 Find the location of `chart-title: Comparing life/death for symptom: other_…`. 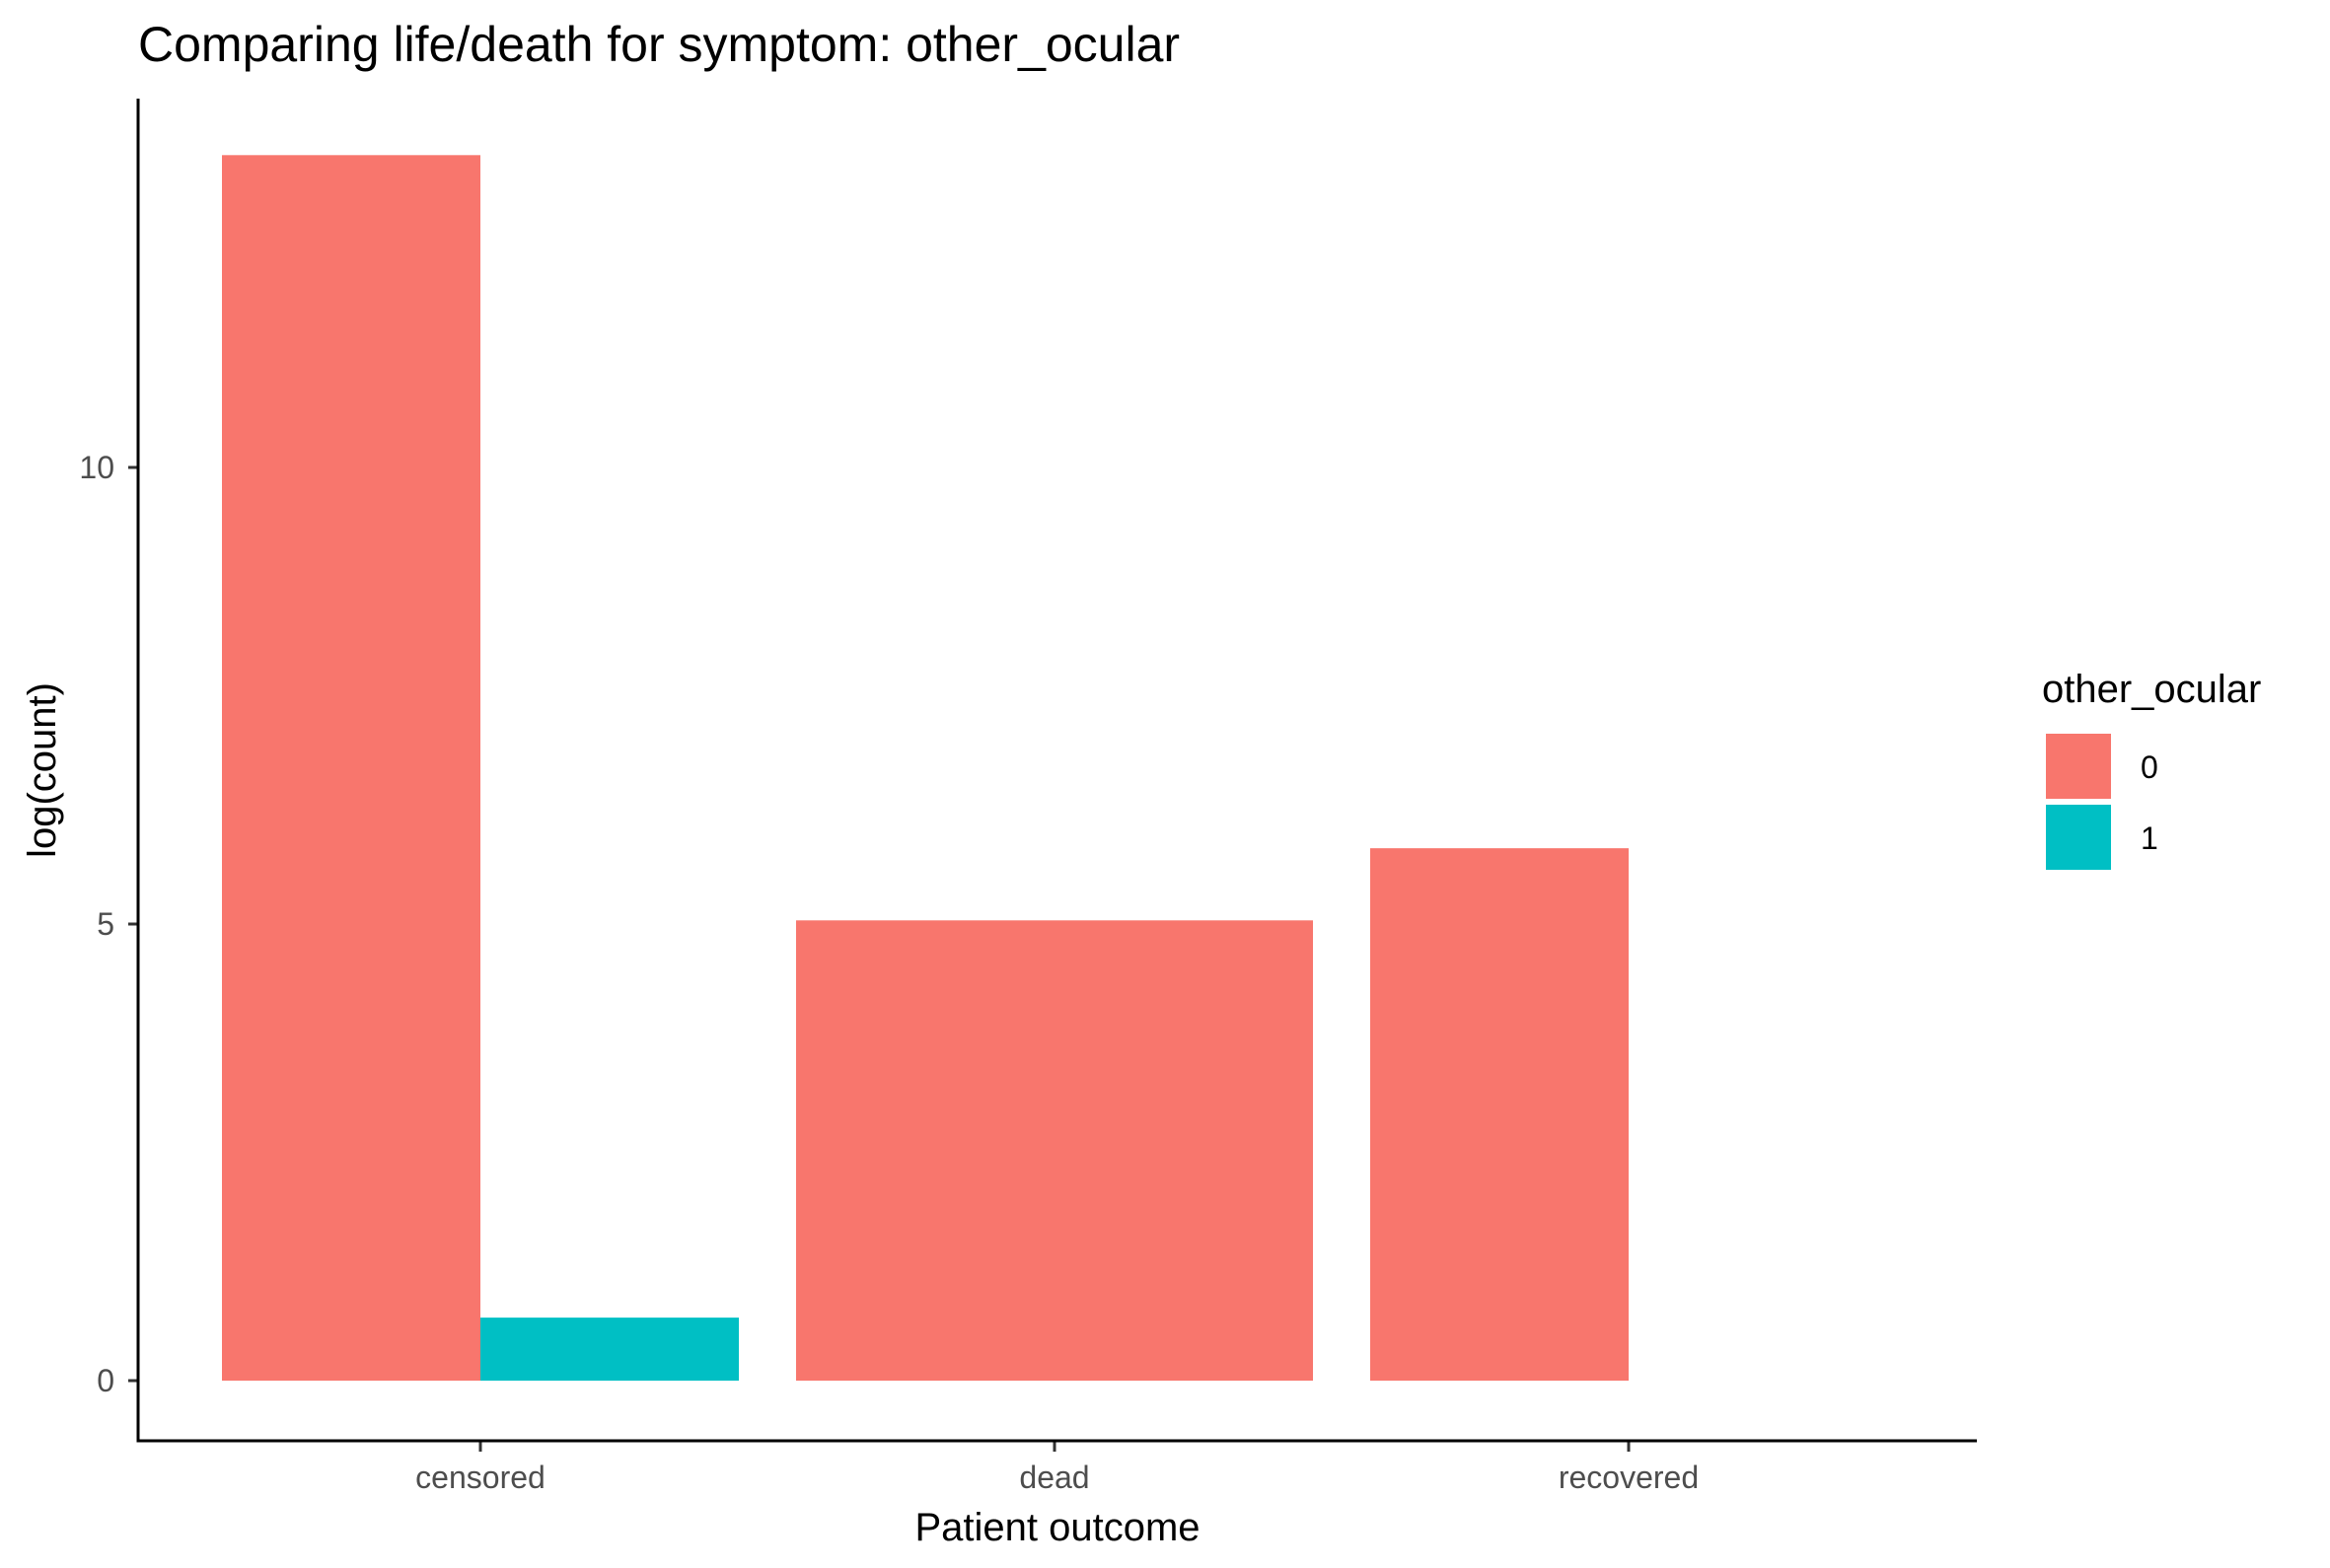

chart-title: Comparing life/death for symptom: other_… is located at coordinates (659, 44).